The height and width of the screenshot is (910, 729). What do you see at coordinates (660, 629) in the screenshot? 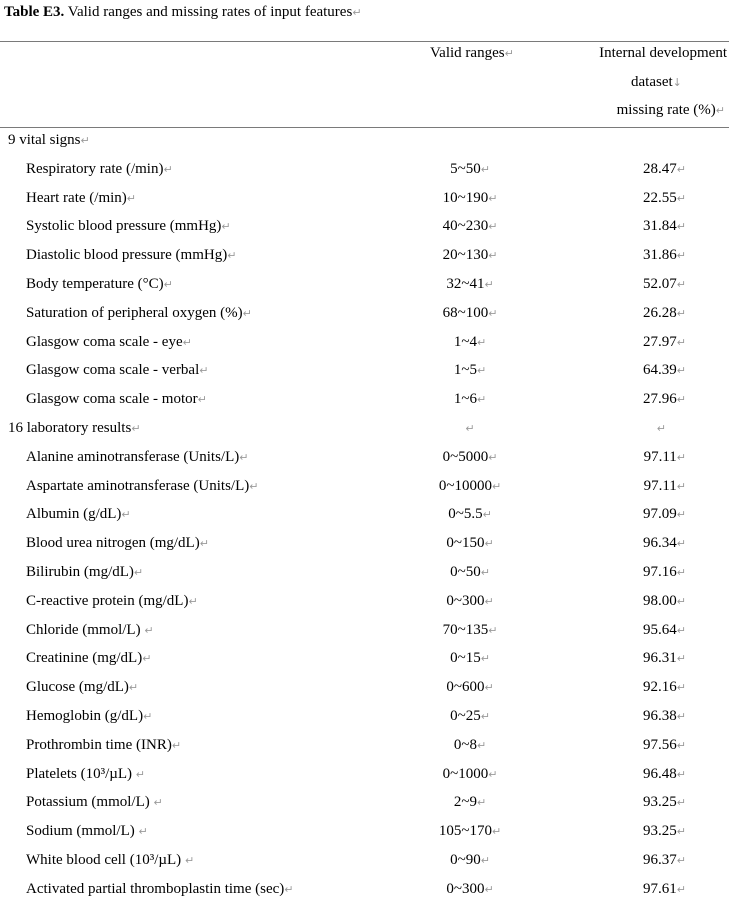
I see `missing-rate: 95.64` at bounding box center [660, 629].